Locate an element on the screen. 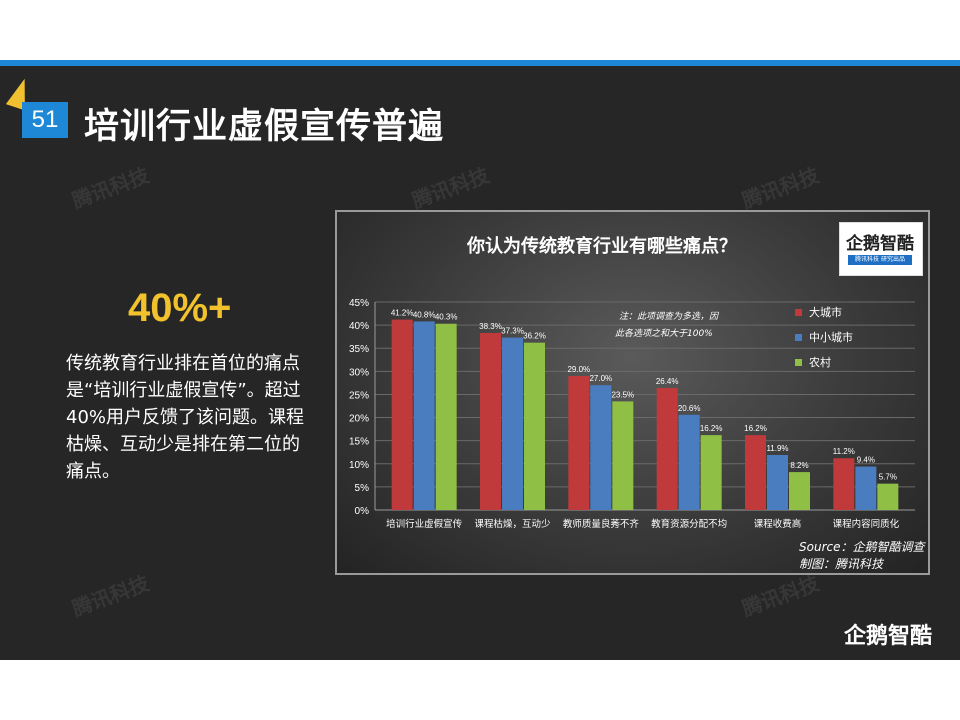 This screenshot has height=720, width=960. data-label: 8.2% is located at coordinates (799, 465).